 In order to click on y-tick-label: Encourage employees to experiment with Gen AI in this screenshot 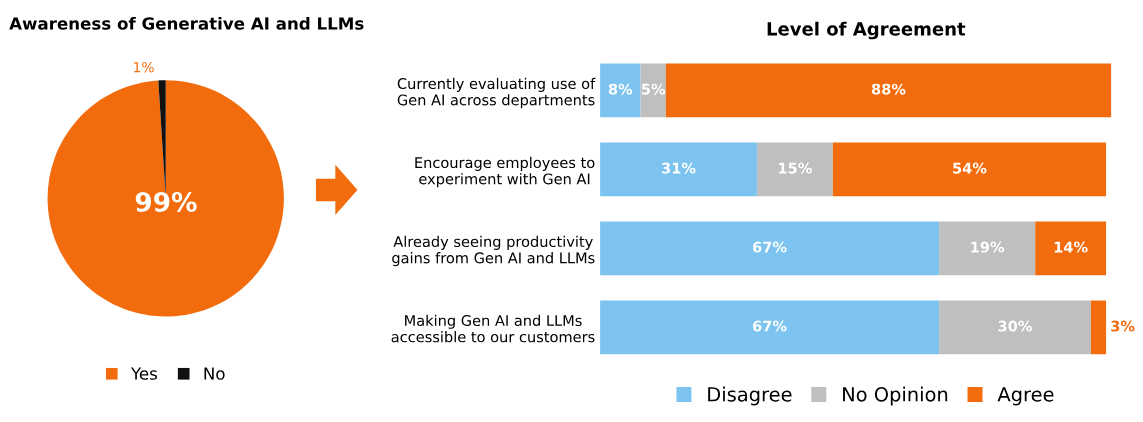, I will do `click(505, 172)`.